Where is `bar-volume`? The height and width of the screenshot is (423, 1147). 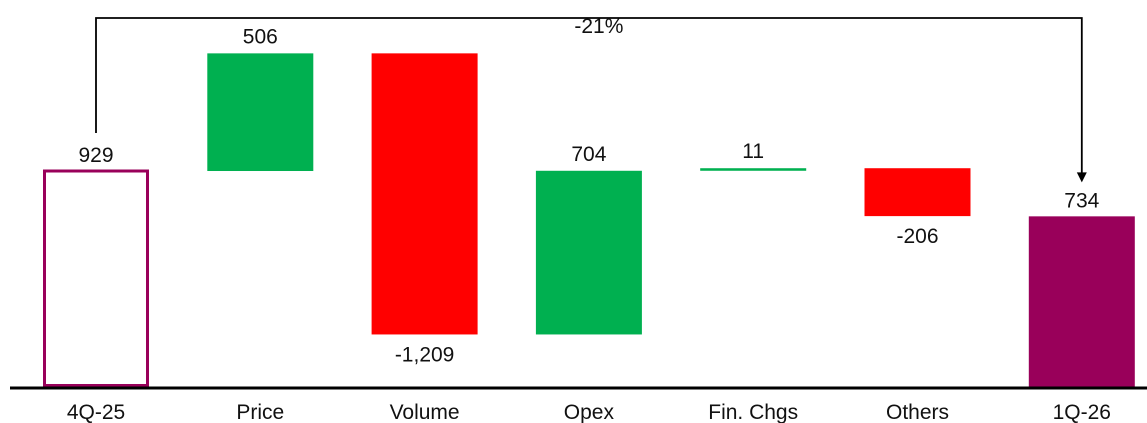
bar-volume is located at coordinates (424, 194).